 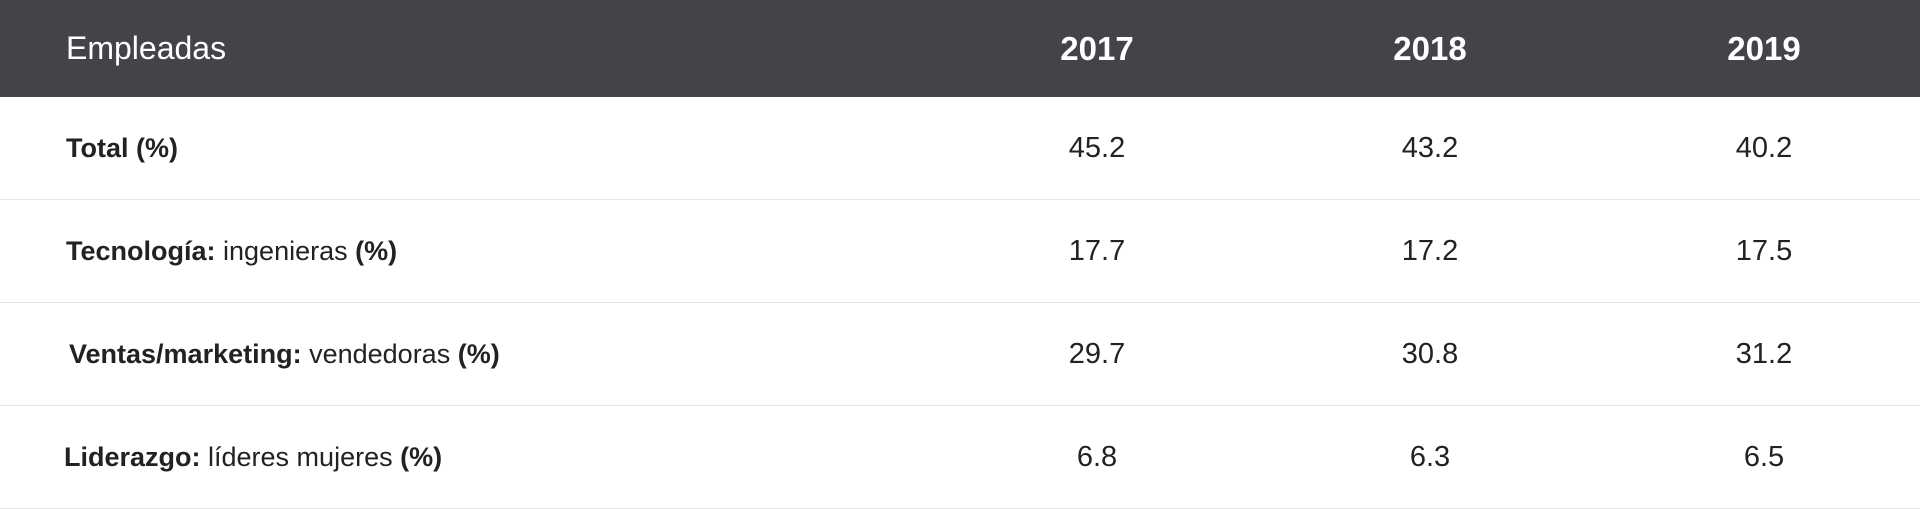 I want to click on header-label: Empleadas, so click(x=146, y=48).